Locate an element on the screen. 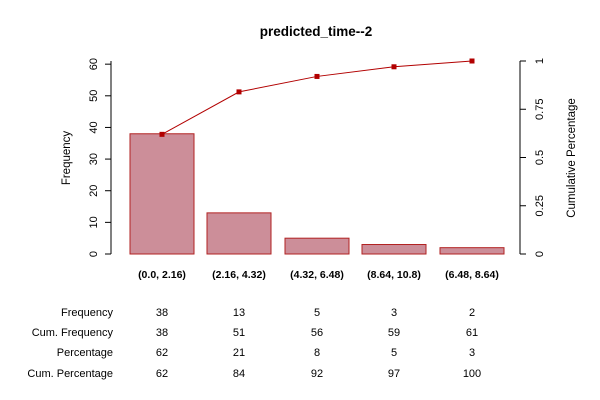 This screenshot has height=400, width=600. table-cell: 21 is located at coordinates (239, 353).